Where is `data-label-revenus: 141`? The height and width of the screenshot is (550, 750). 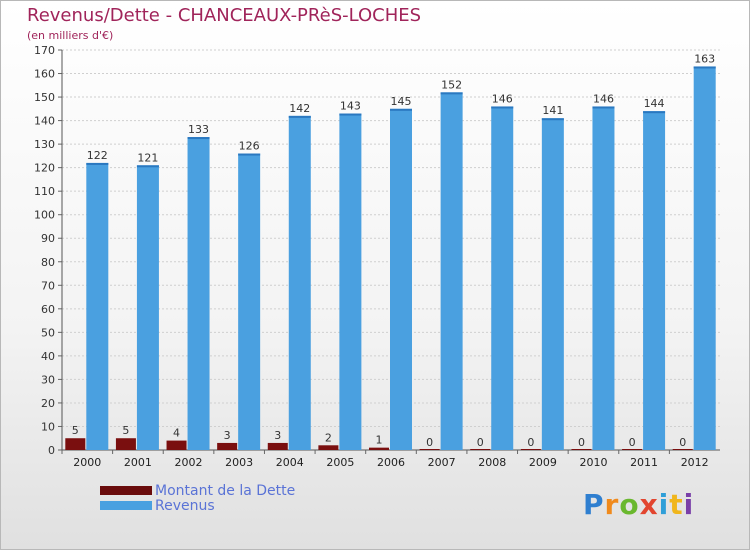
data-label-revenus: 141 is located at coordinates (552, 110).